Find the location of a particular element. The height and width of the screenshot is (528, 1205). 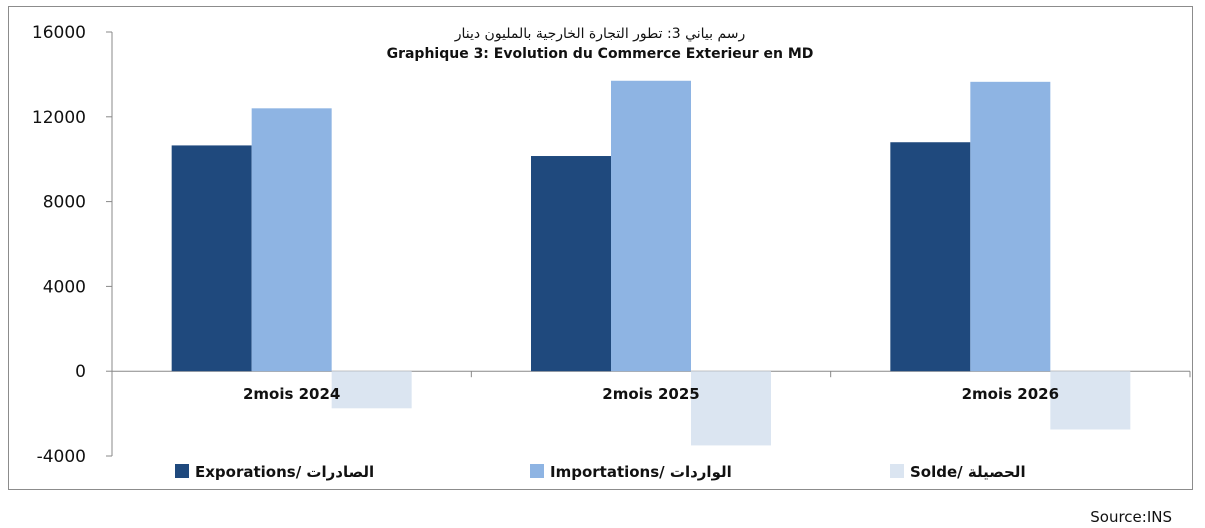

x-category-label: 2mois 2025 is located at coordinates (650, 394).